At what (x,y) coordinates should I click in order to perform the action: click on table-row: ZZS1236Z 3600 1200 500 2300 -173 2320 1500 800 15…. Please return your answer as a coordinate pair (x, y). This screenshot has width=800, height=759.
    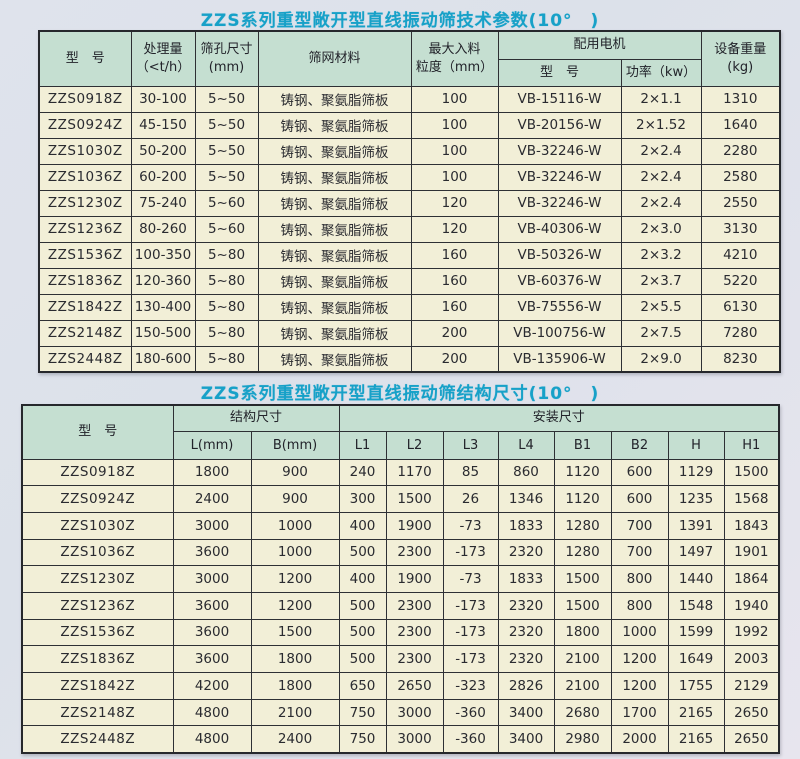
    Looking at the image, I should click on (400, 605).